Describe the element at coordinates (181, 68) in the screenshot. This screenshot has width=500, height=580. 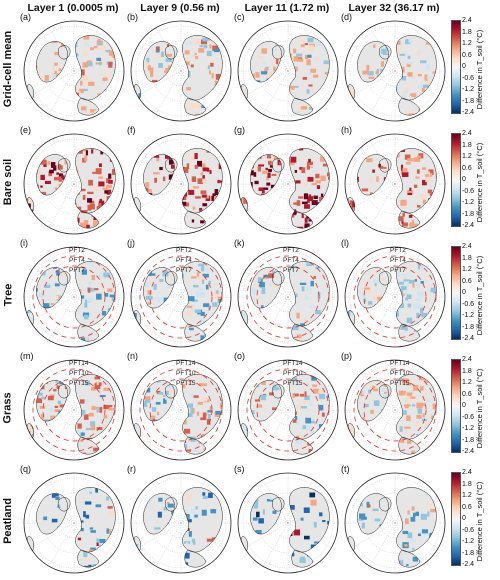
I see `map-panel: (b)` at that location.